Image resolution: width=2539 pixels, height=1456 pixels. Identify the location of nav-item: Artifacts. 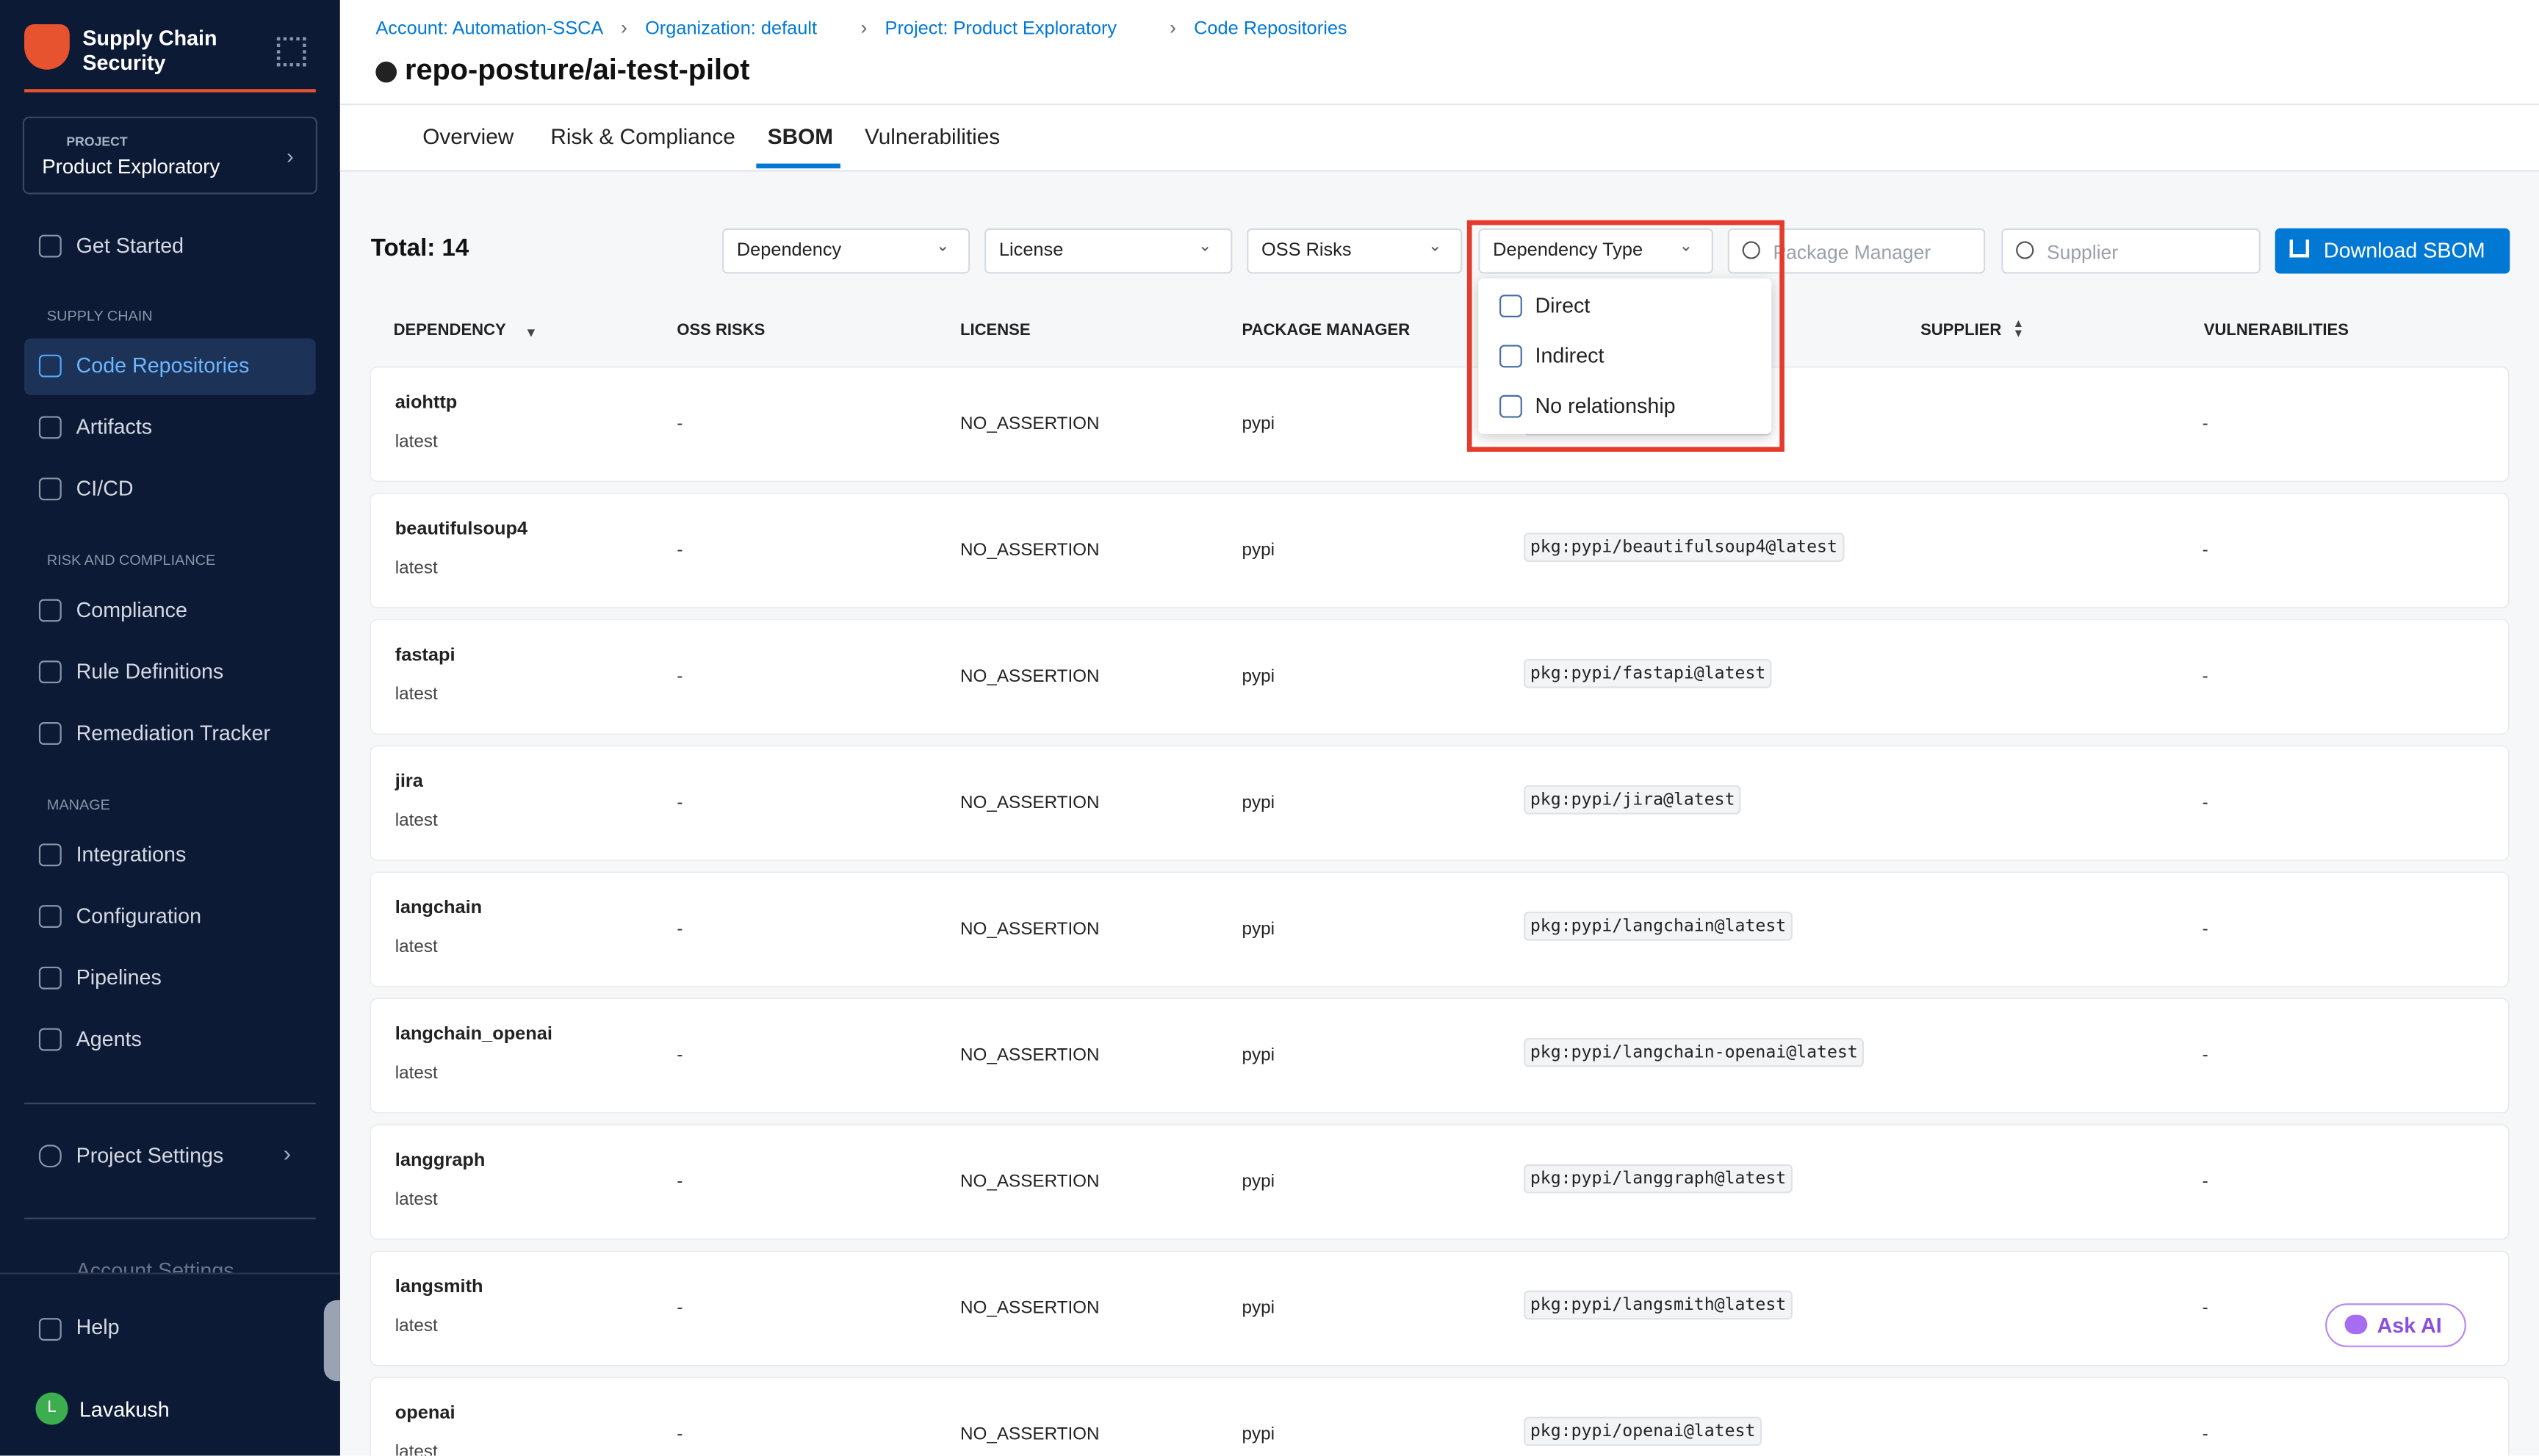
(114, 426).